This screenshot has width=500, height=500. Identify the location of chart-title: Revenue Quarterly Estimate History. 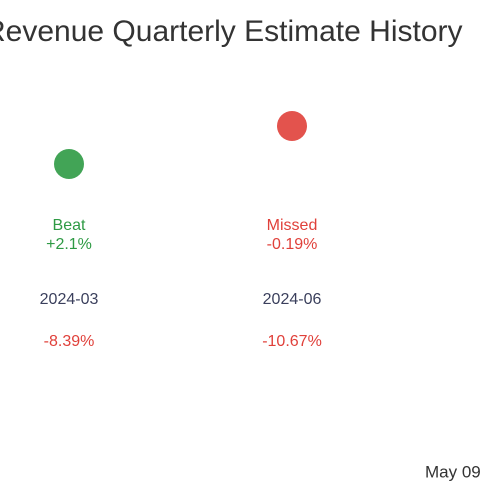
(231, 31).